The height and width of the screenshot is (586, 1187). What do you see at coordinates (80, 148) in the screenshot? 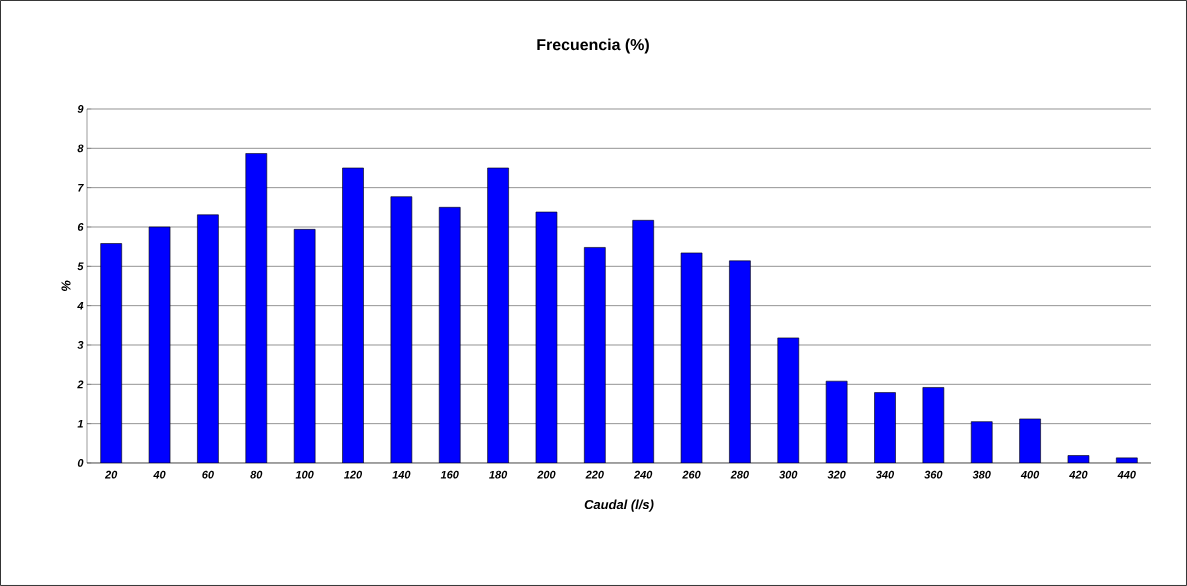
I see `y-tick-label: 8` at bounding box center [80, 148].